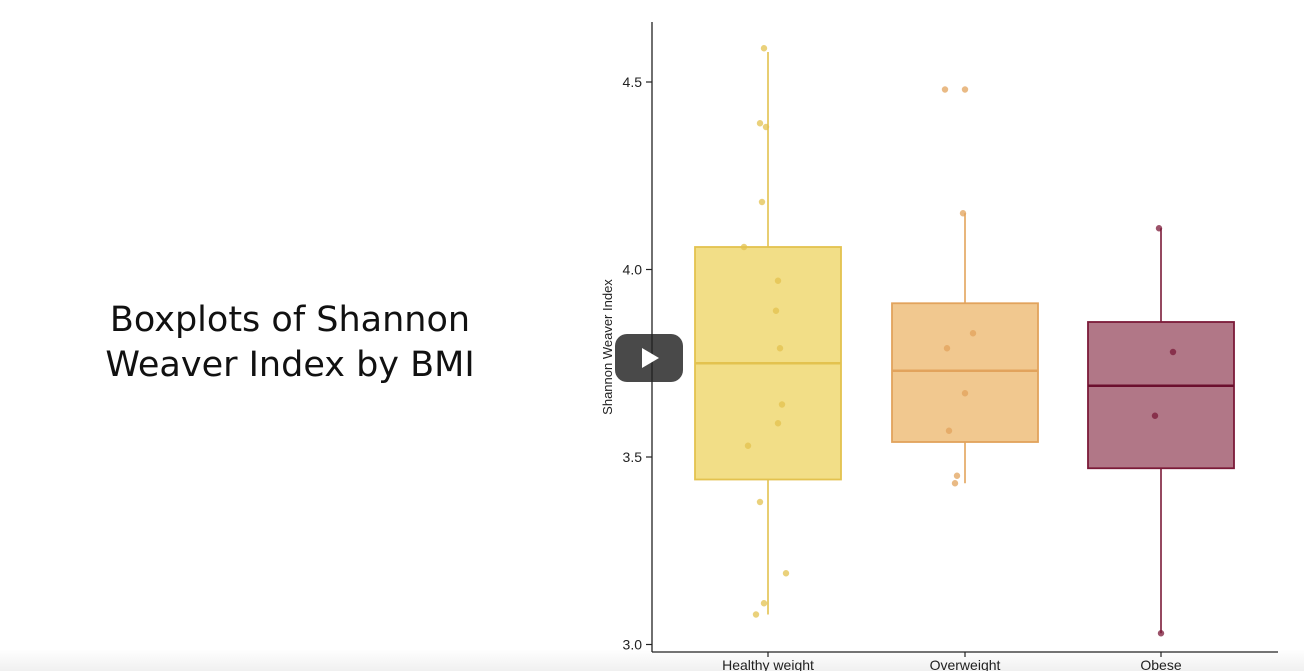  What do you see at coordinates (633, 270) in the screenshot?
I see `y-tick-label: 4.0` at bounding box center [633, 270].